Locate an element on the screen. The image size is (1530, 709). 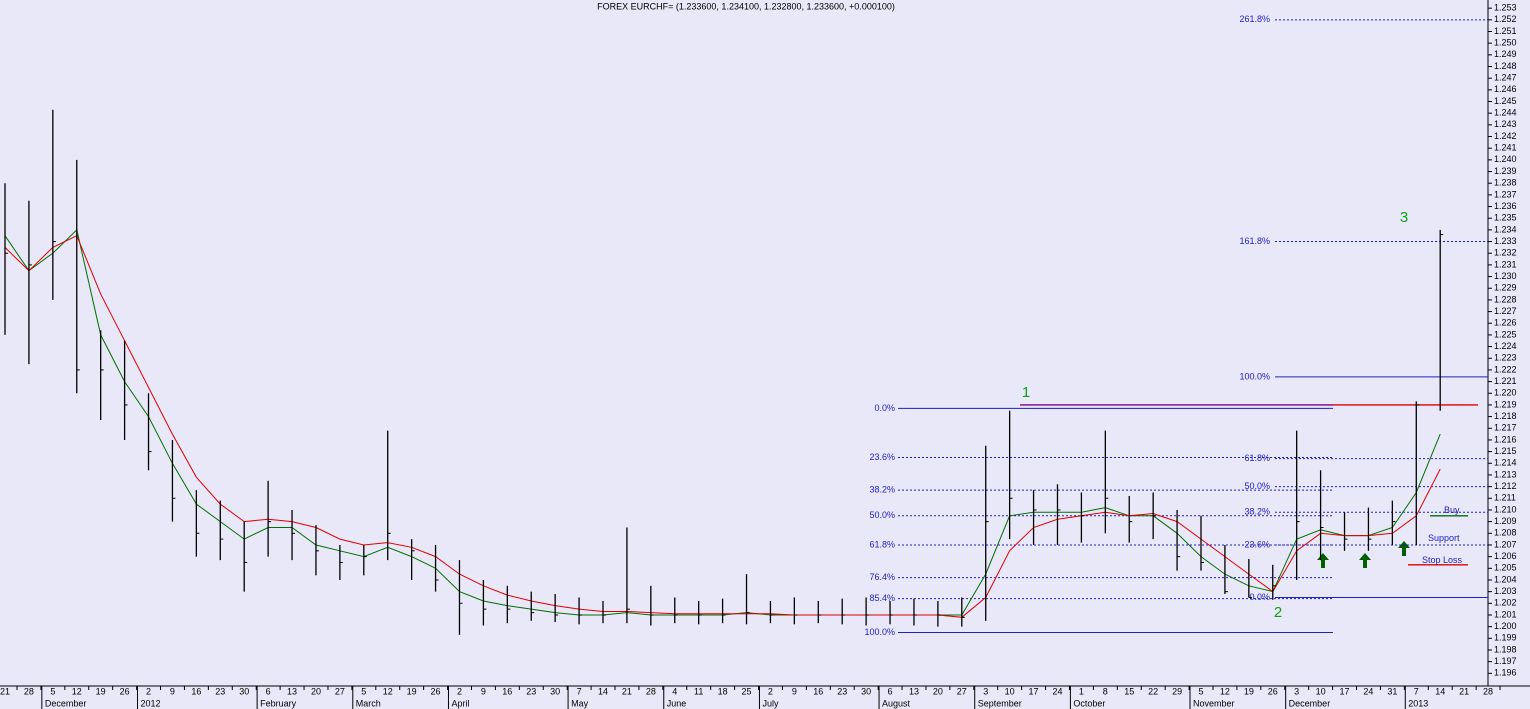
x-tick-label: 29 is located at coordinates (1177, 691).